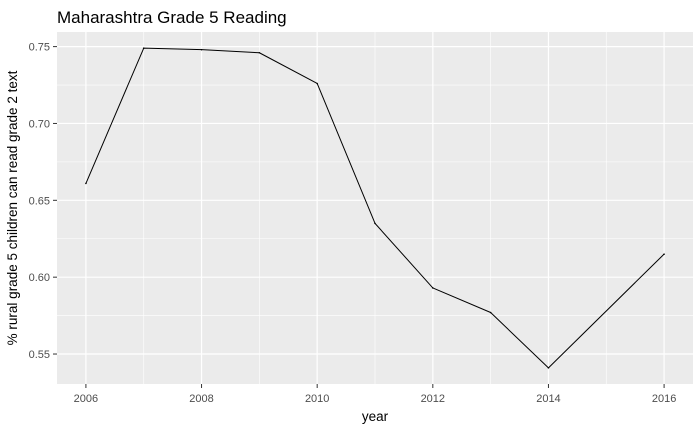 The width and height of the screenshot is (700, 432). What do you see at coordinates (39, 278) in the screenshot?
I see `y-tick-label: 0.60` at bounding box center [39, 278].